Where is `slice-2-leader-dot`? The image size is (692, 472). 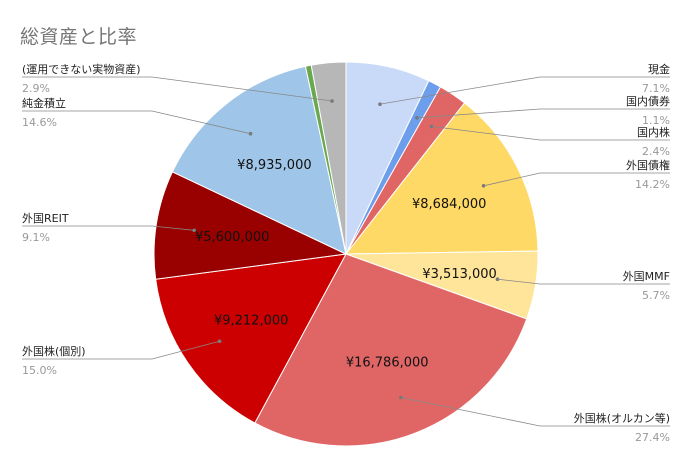
slice-2-leader-dot is located at coordinates (431, 126).